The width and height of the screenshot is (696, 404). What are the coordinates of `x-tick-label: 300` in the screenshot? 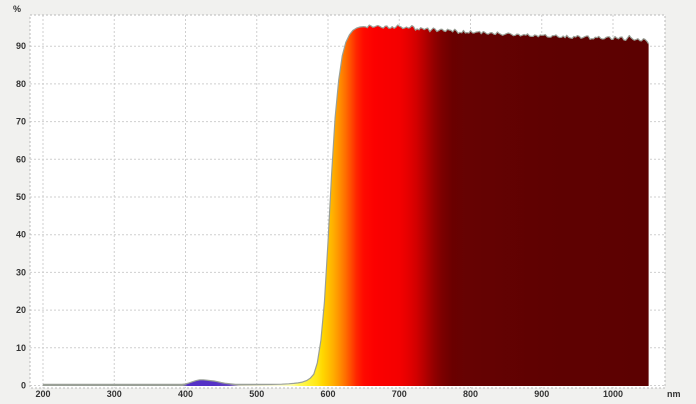 It's located at (114, 394).